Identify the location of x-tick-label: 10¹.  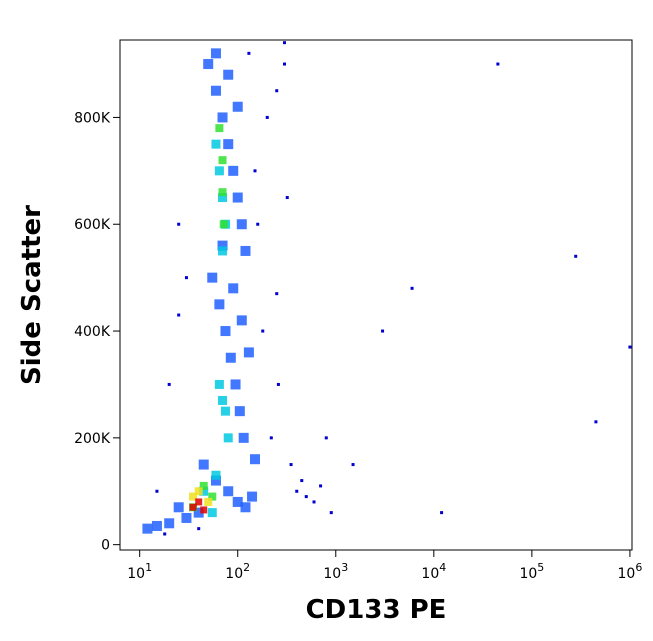
(139, 571).